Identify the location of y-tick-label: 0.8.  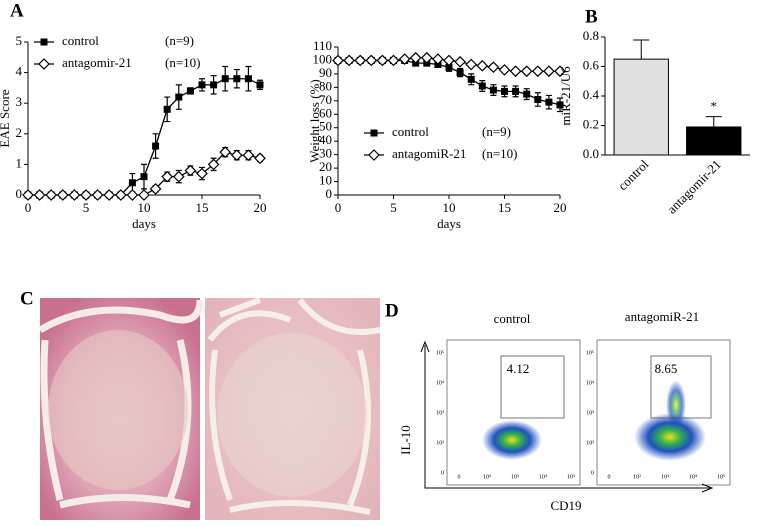
(591, 35).